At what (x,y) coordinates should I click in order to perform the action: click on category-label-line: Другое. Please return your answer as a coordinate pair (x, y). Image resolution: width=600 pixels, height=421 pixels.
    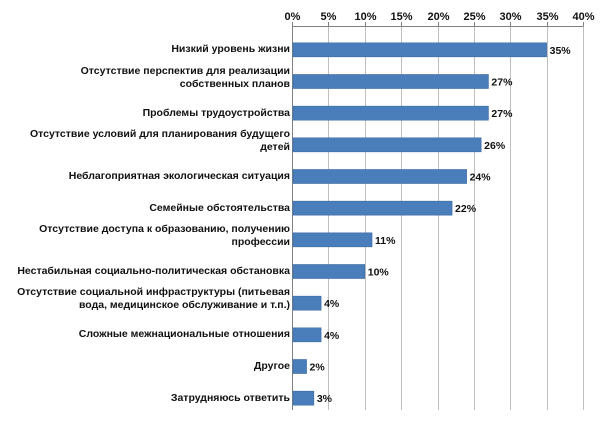
    Looking at the image, I should click on (271, 366).